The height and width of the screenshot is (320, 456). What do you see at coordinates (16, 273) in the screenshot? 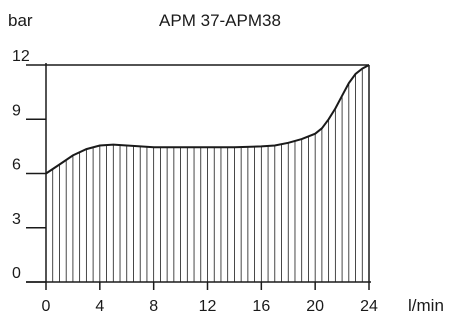
I see `y-tick-label: 0` at bounding box center [16, 273].